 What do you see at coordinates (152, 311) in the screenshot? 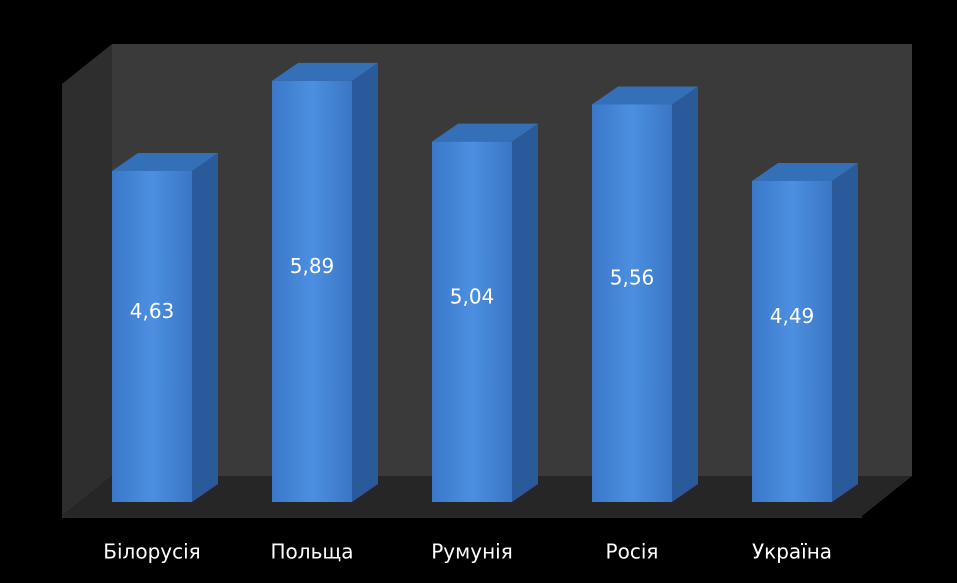
I see `data-label: 4,63` at bounding box center [152, 311].